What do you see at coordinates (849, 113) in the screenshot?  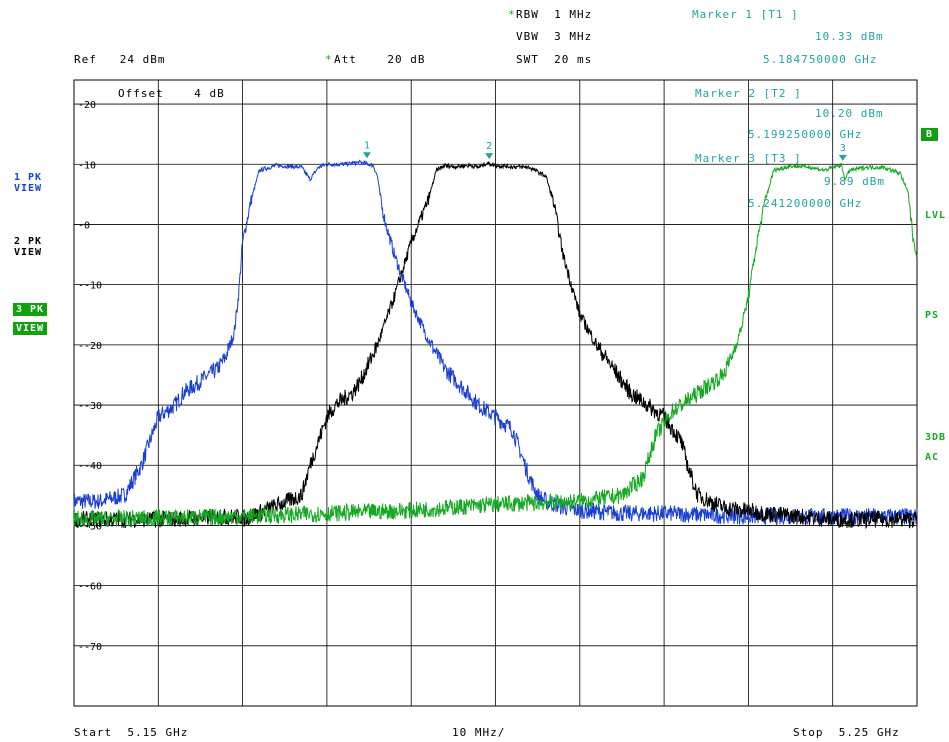 I see `marker2-level: 10.20 dBm` at bounding box center [849, 113].